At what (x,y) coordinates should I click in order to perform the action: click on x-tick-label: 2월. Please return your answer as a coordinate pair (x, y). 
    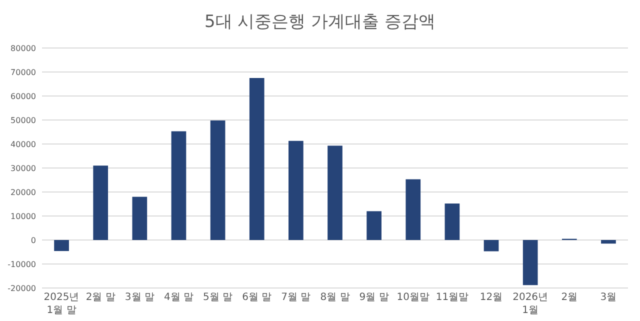
    Looking at the image, I should click on (569, 297).